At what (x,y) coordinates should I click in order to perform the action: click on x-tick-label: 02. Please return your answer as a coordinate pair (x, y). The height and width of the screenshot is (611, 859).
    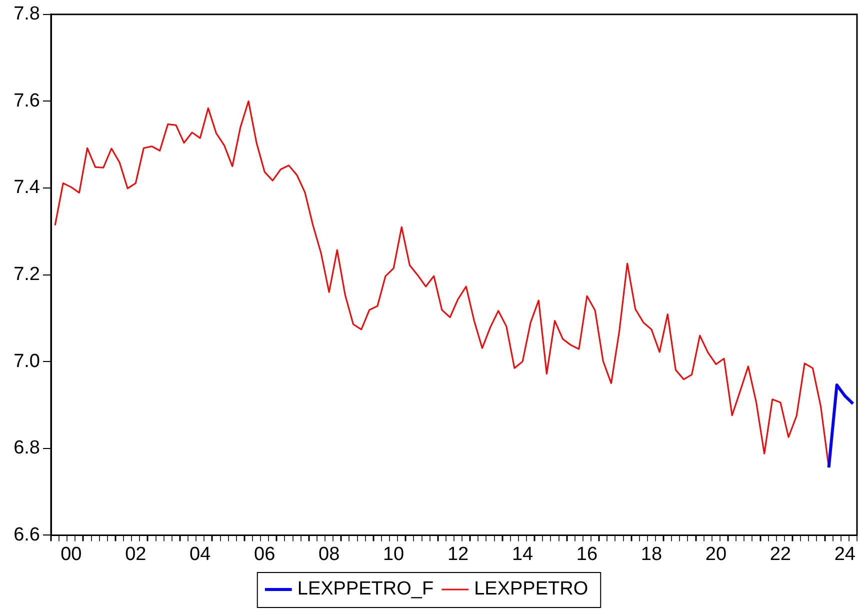
    Looking at the image, I should click on (135, 554).